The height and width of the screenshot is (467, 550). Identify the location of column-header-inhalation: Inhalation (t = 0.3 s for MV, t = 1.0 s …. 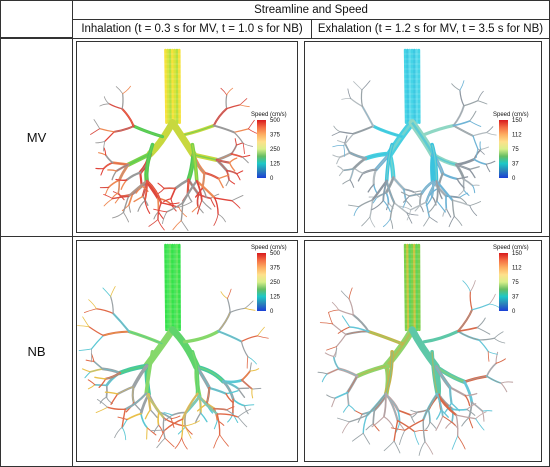
(192, 29).